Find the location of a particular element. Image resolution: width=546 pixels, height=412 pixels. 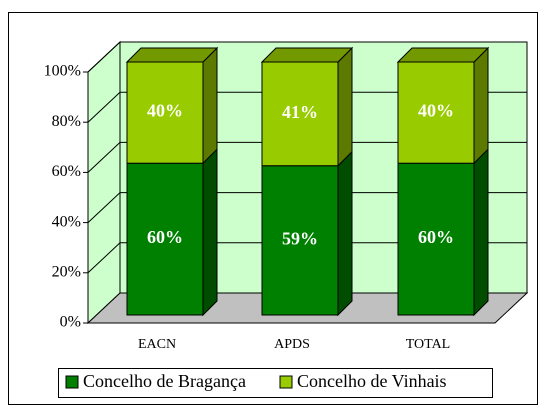

left-wall is located at coordinates (104, 182).